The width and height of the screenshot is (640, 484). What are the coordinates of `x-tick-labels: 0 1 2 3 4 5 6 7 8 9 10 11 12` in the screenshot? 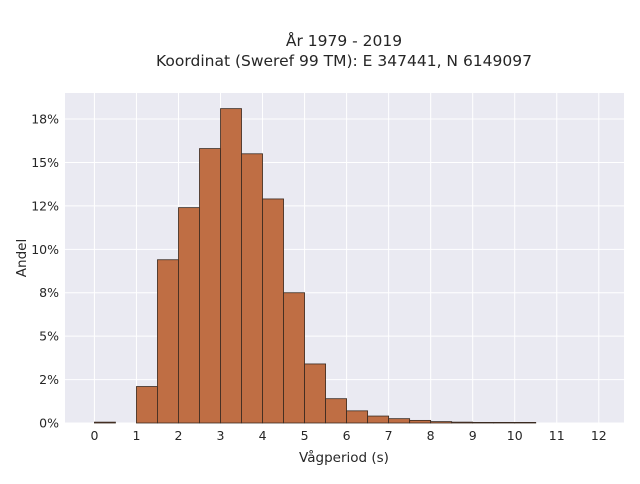 It's located at (348, 435).